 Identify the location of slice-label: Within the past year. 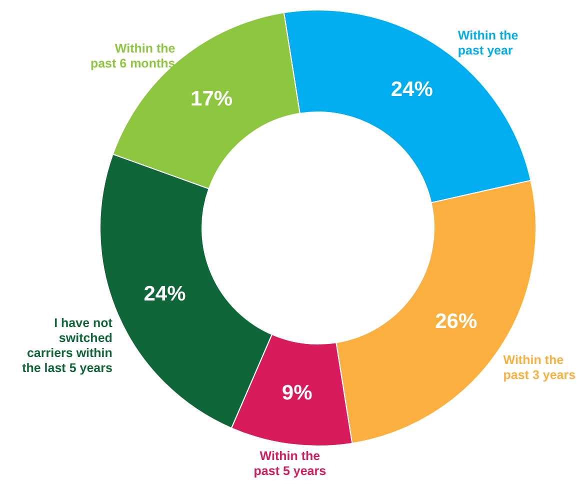
(488, 43).